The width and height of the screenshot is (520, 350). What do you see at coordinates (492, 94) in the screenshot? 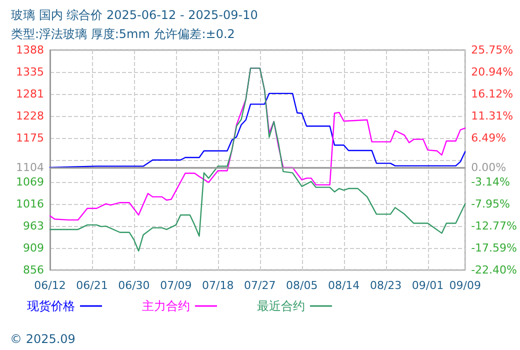
I see `y2-tick-label: 16.12%` at bounding box center [492, 94].